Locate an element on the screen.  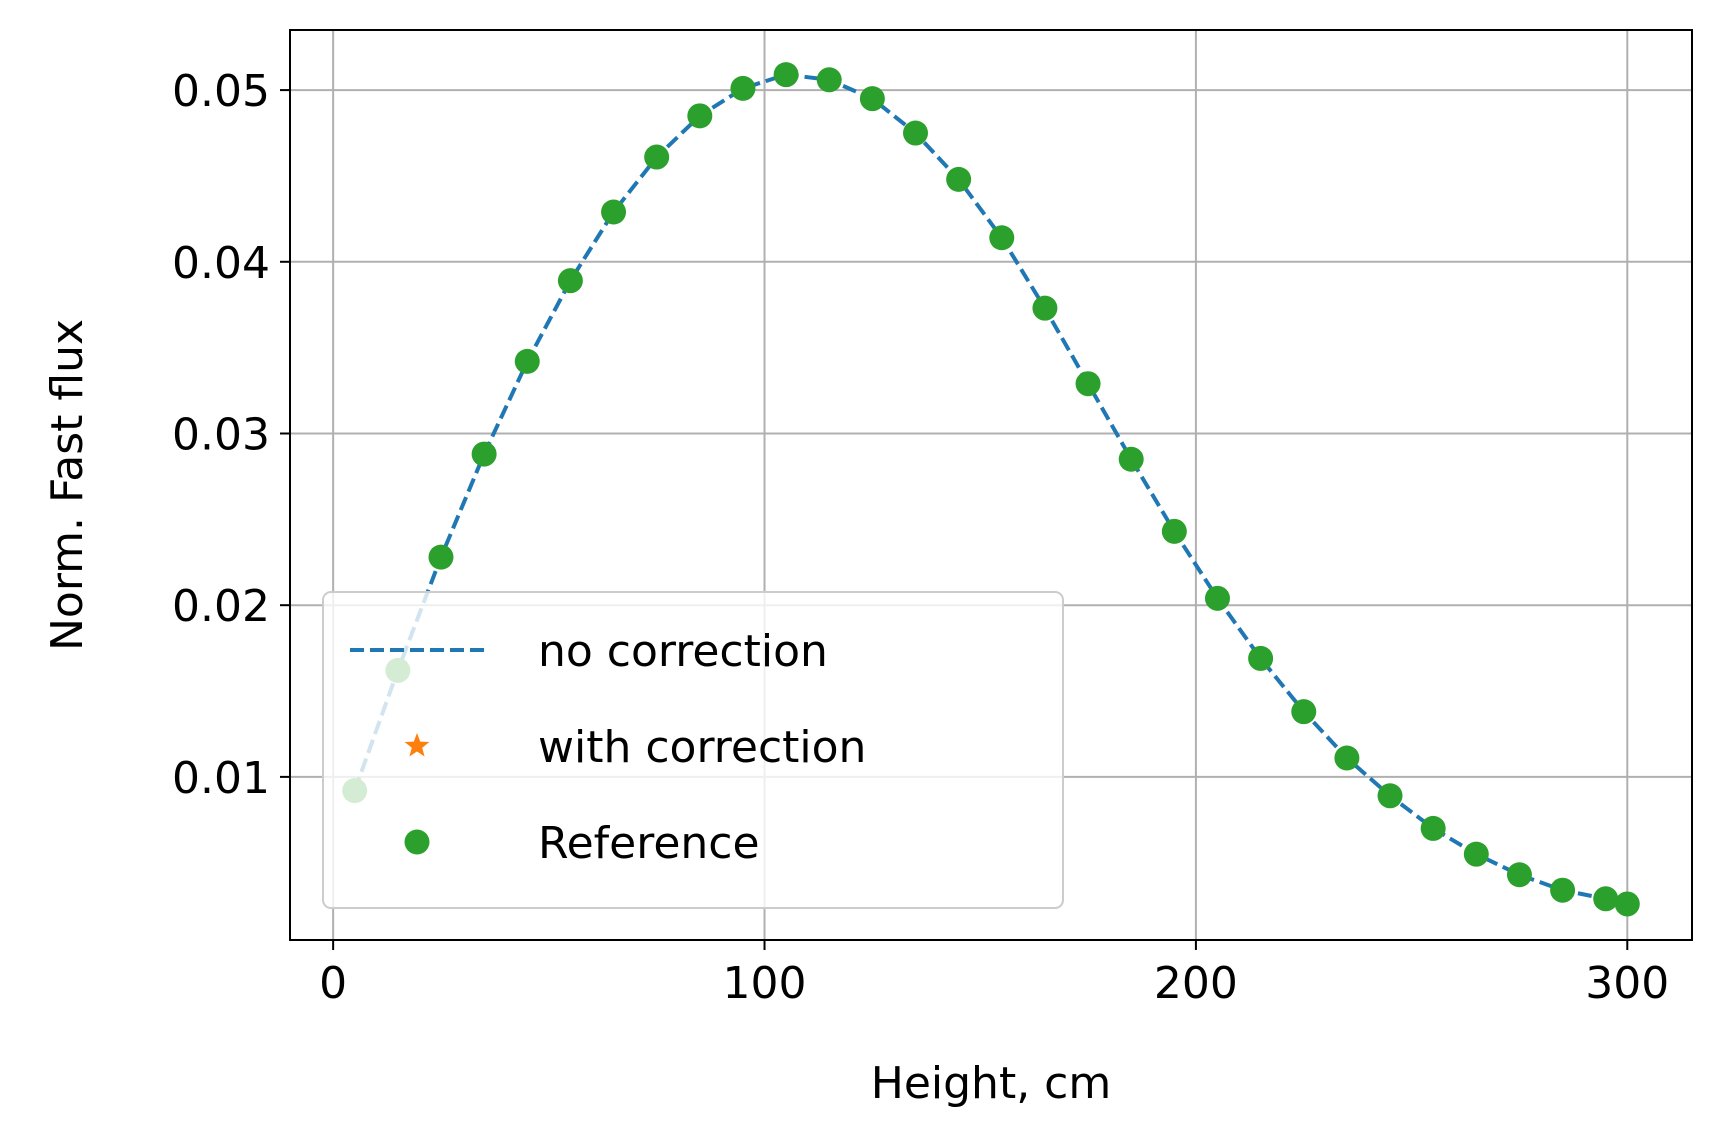
x-axis-label: Height, cm is located at coordinates (991, 1083).